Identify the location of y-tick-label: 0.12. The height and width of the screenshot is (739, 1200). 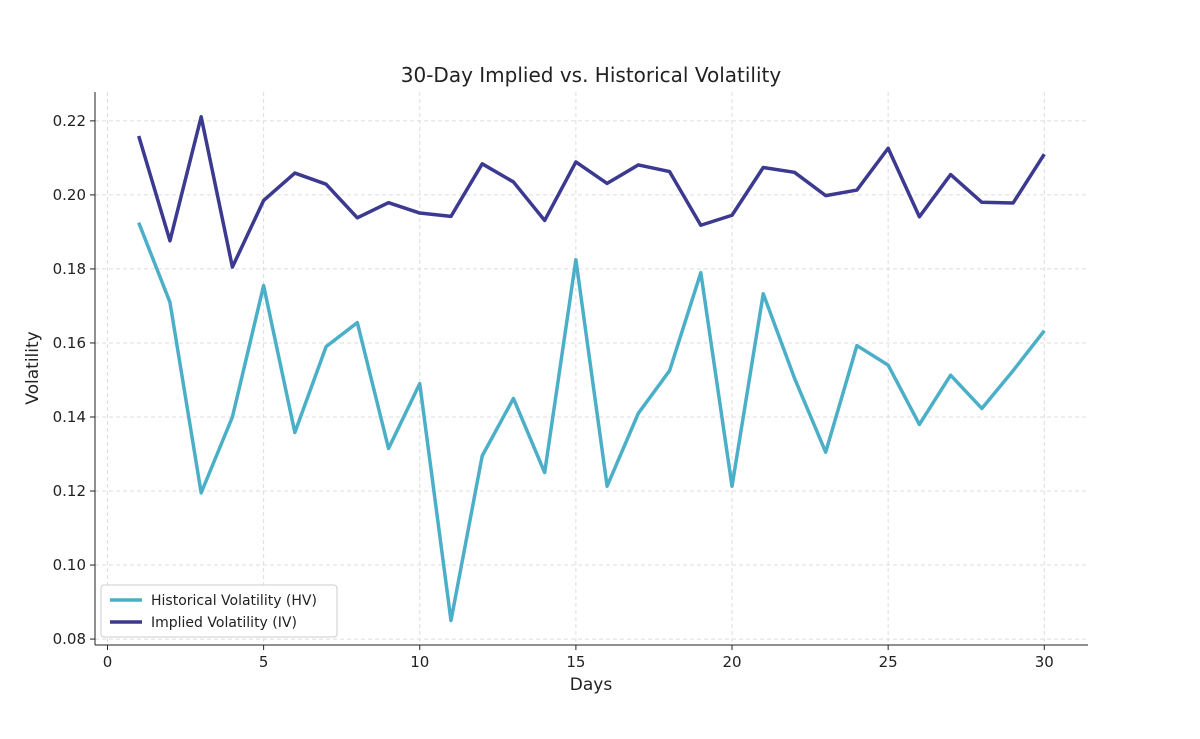
(69, 491).